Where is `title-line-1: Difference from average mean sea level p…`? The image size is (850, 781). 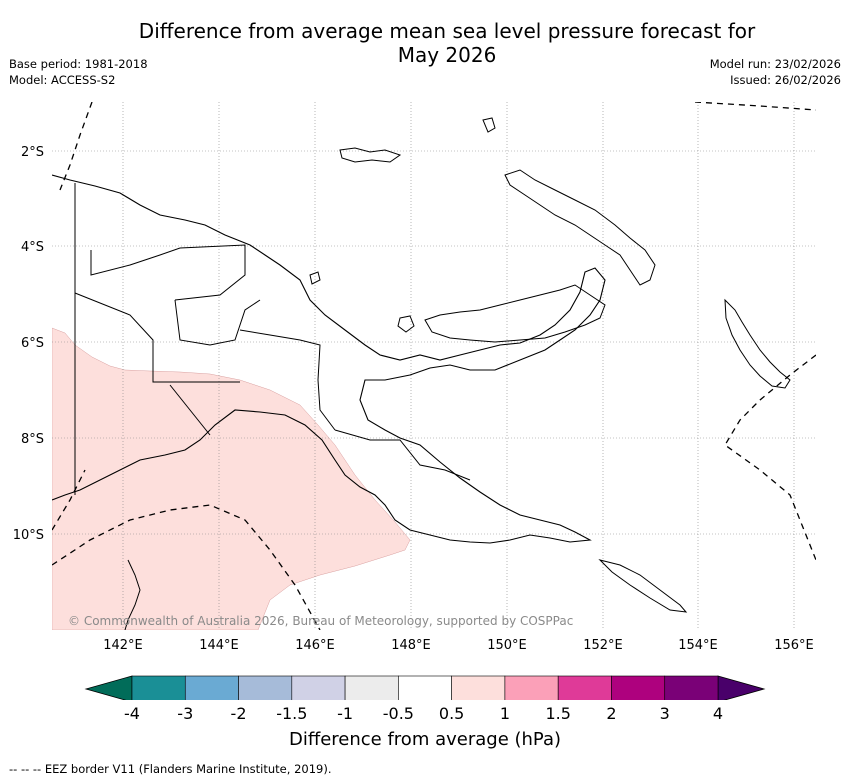 title-line-1: Difference from average mean sea level p… is located at coordinates (447, 31).